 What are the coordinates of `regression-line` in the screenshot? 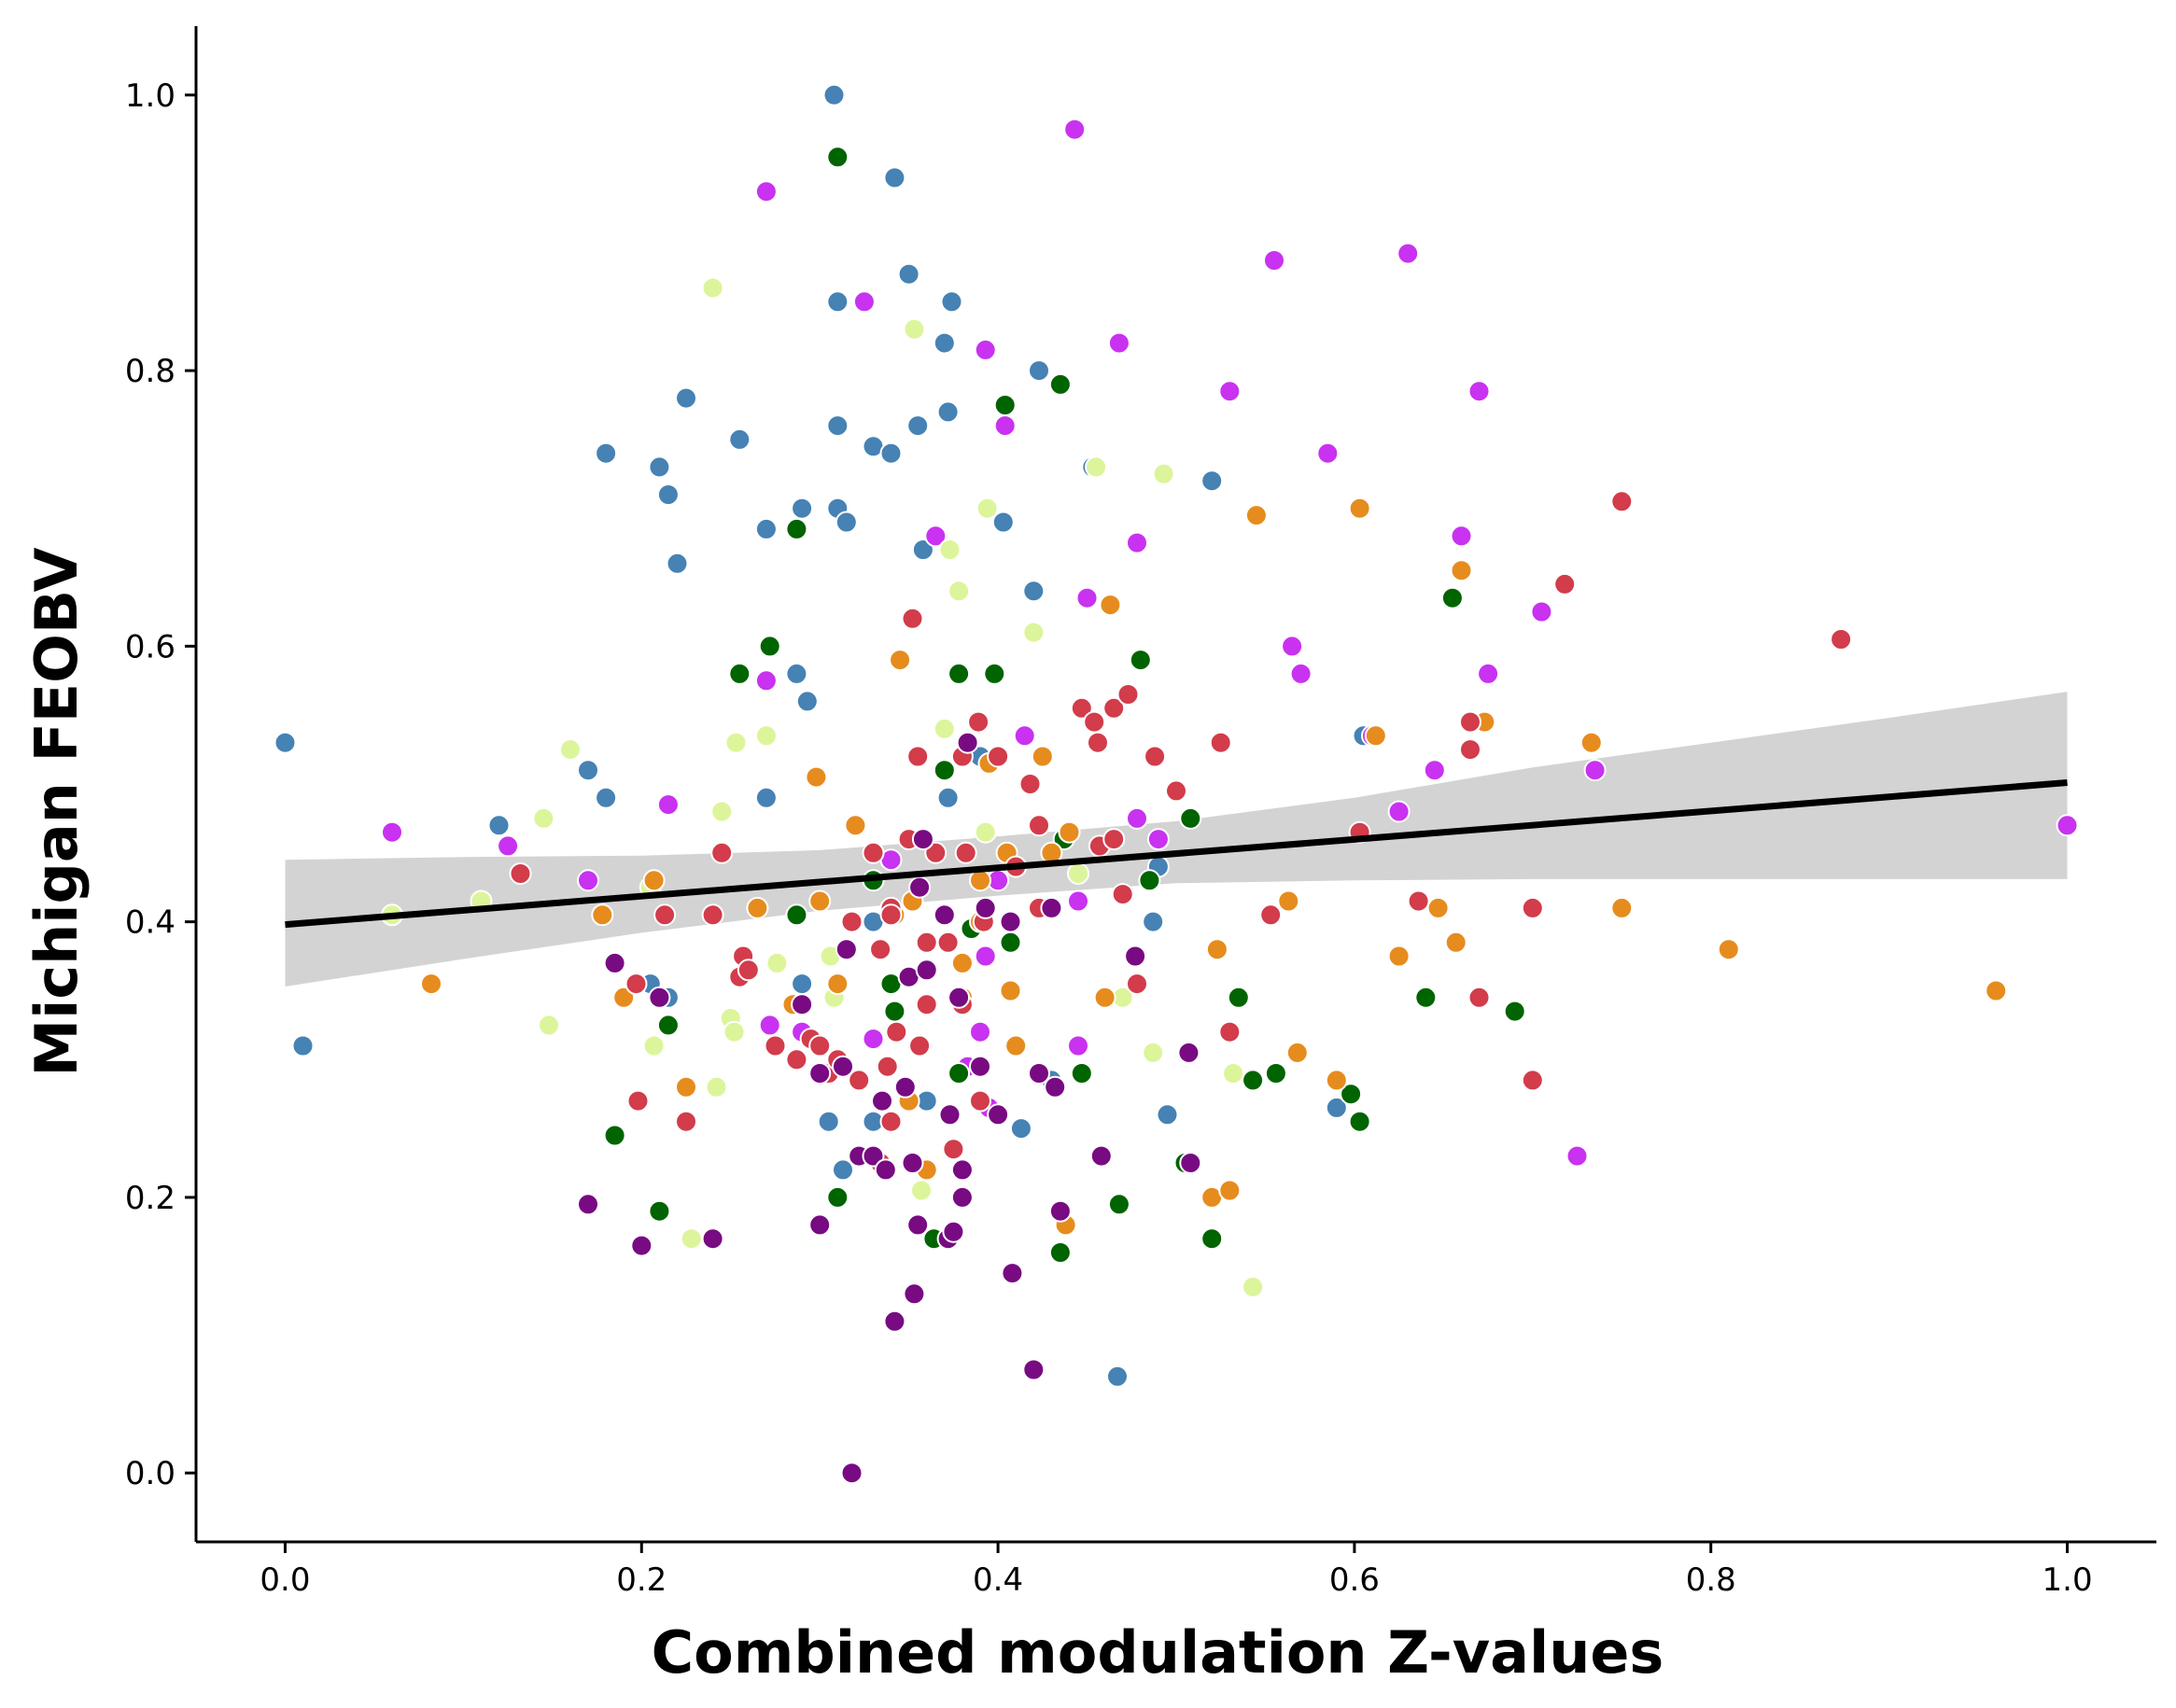 It's located at (1176, 854).